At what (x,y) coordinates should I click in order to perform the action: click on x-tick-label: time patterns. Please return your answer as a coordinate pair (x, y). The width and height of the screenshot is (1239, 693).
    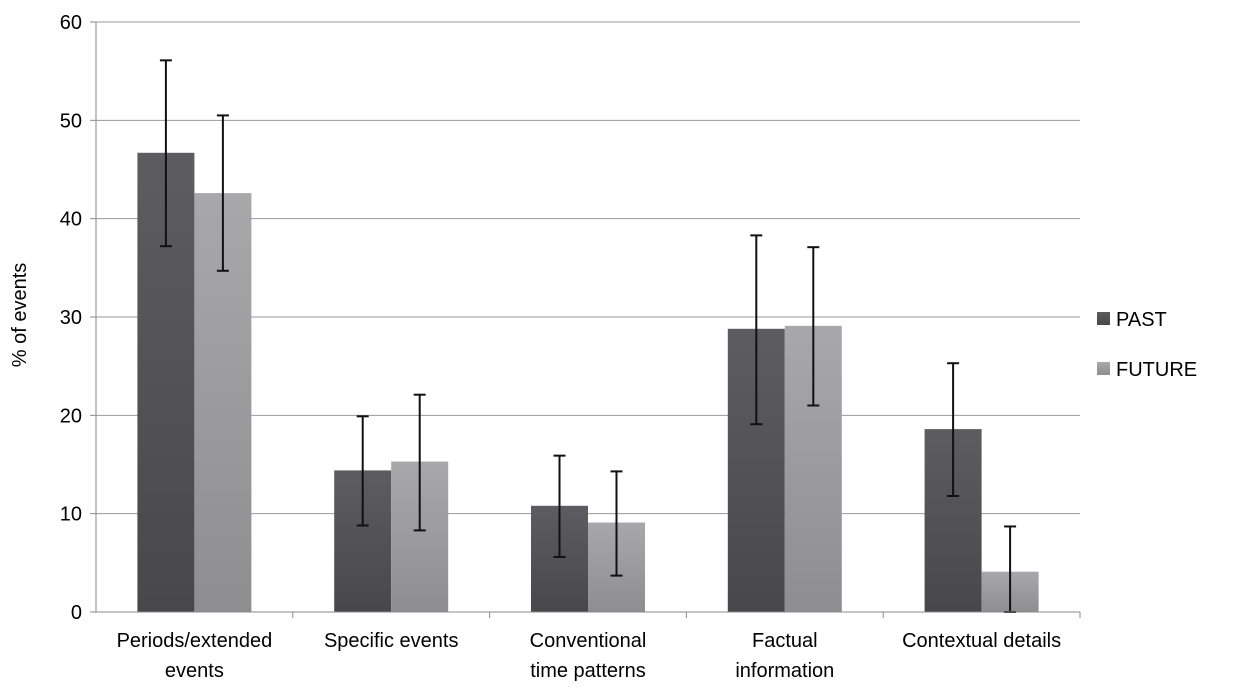
    Looking at the image, I should click on (588, 671).